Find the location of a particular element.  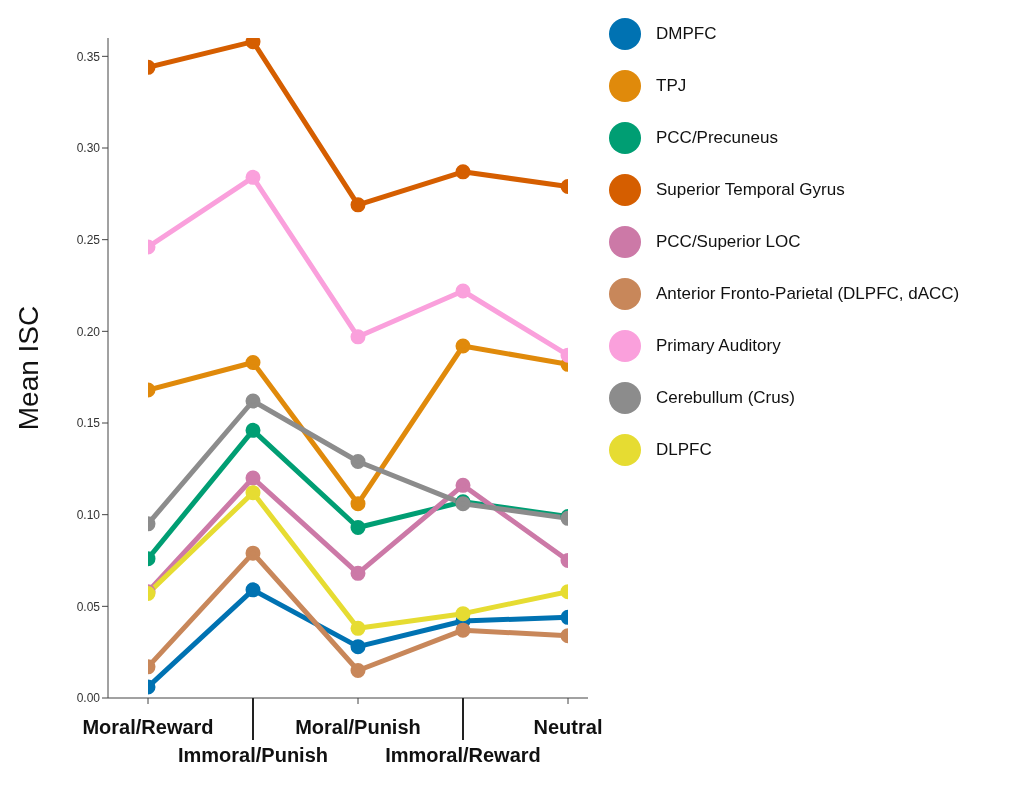

y-axis-title: Mean ISC is located at coordinates (28, 368).